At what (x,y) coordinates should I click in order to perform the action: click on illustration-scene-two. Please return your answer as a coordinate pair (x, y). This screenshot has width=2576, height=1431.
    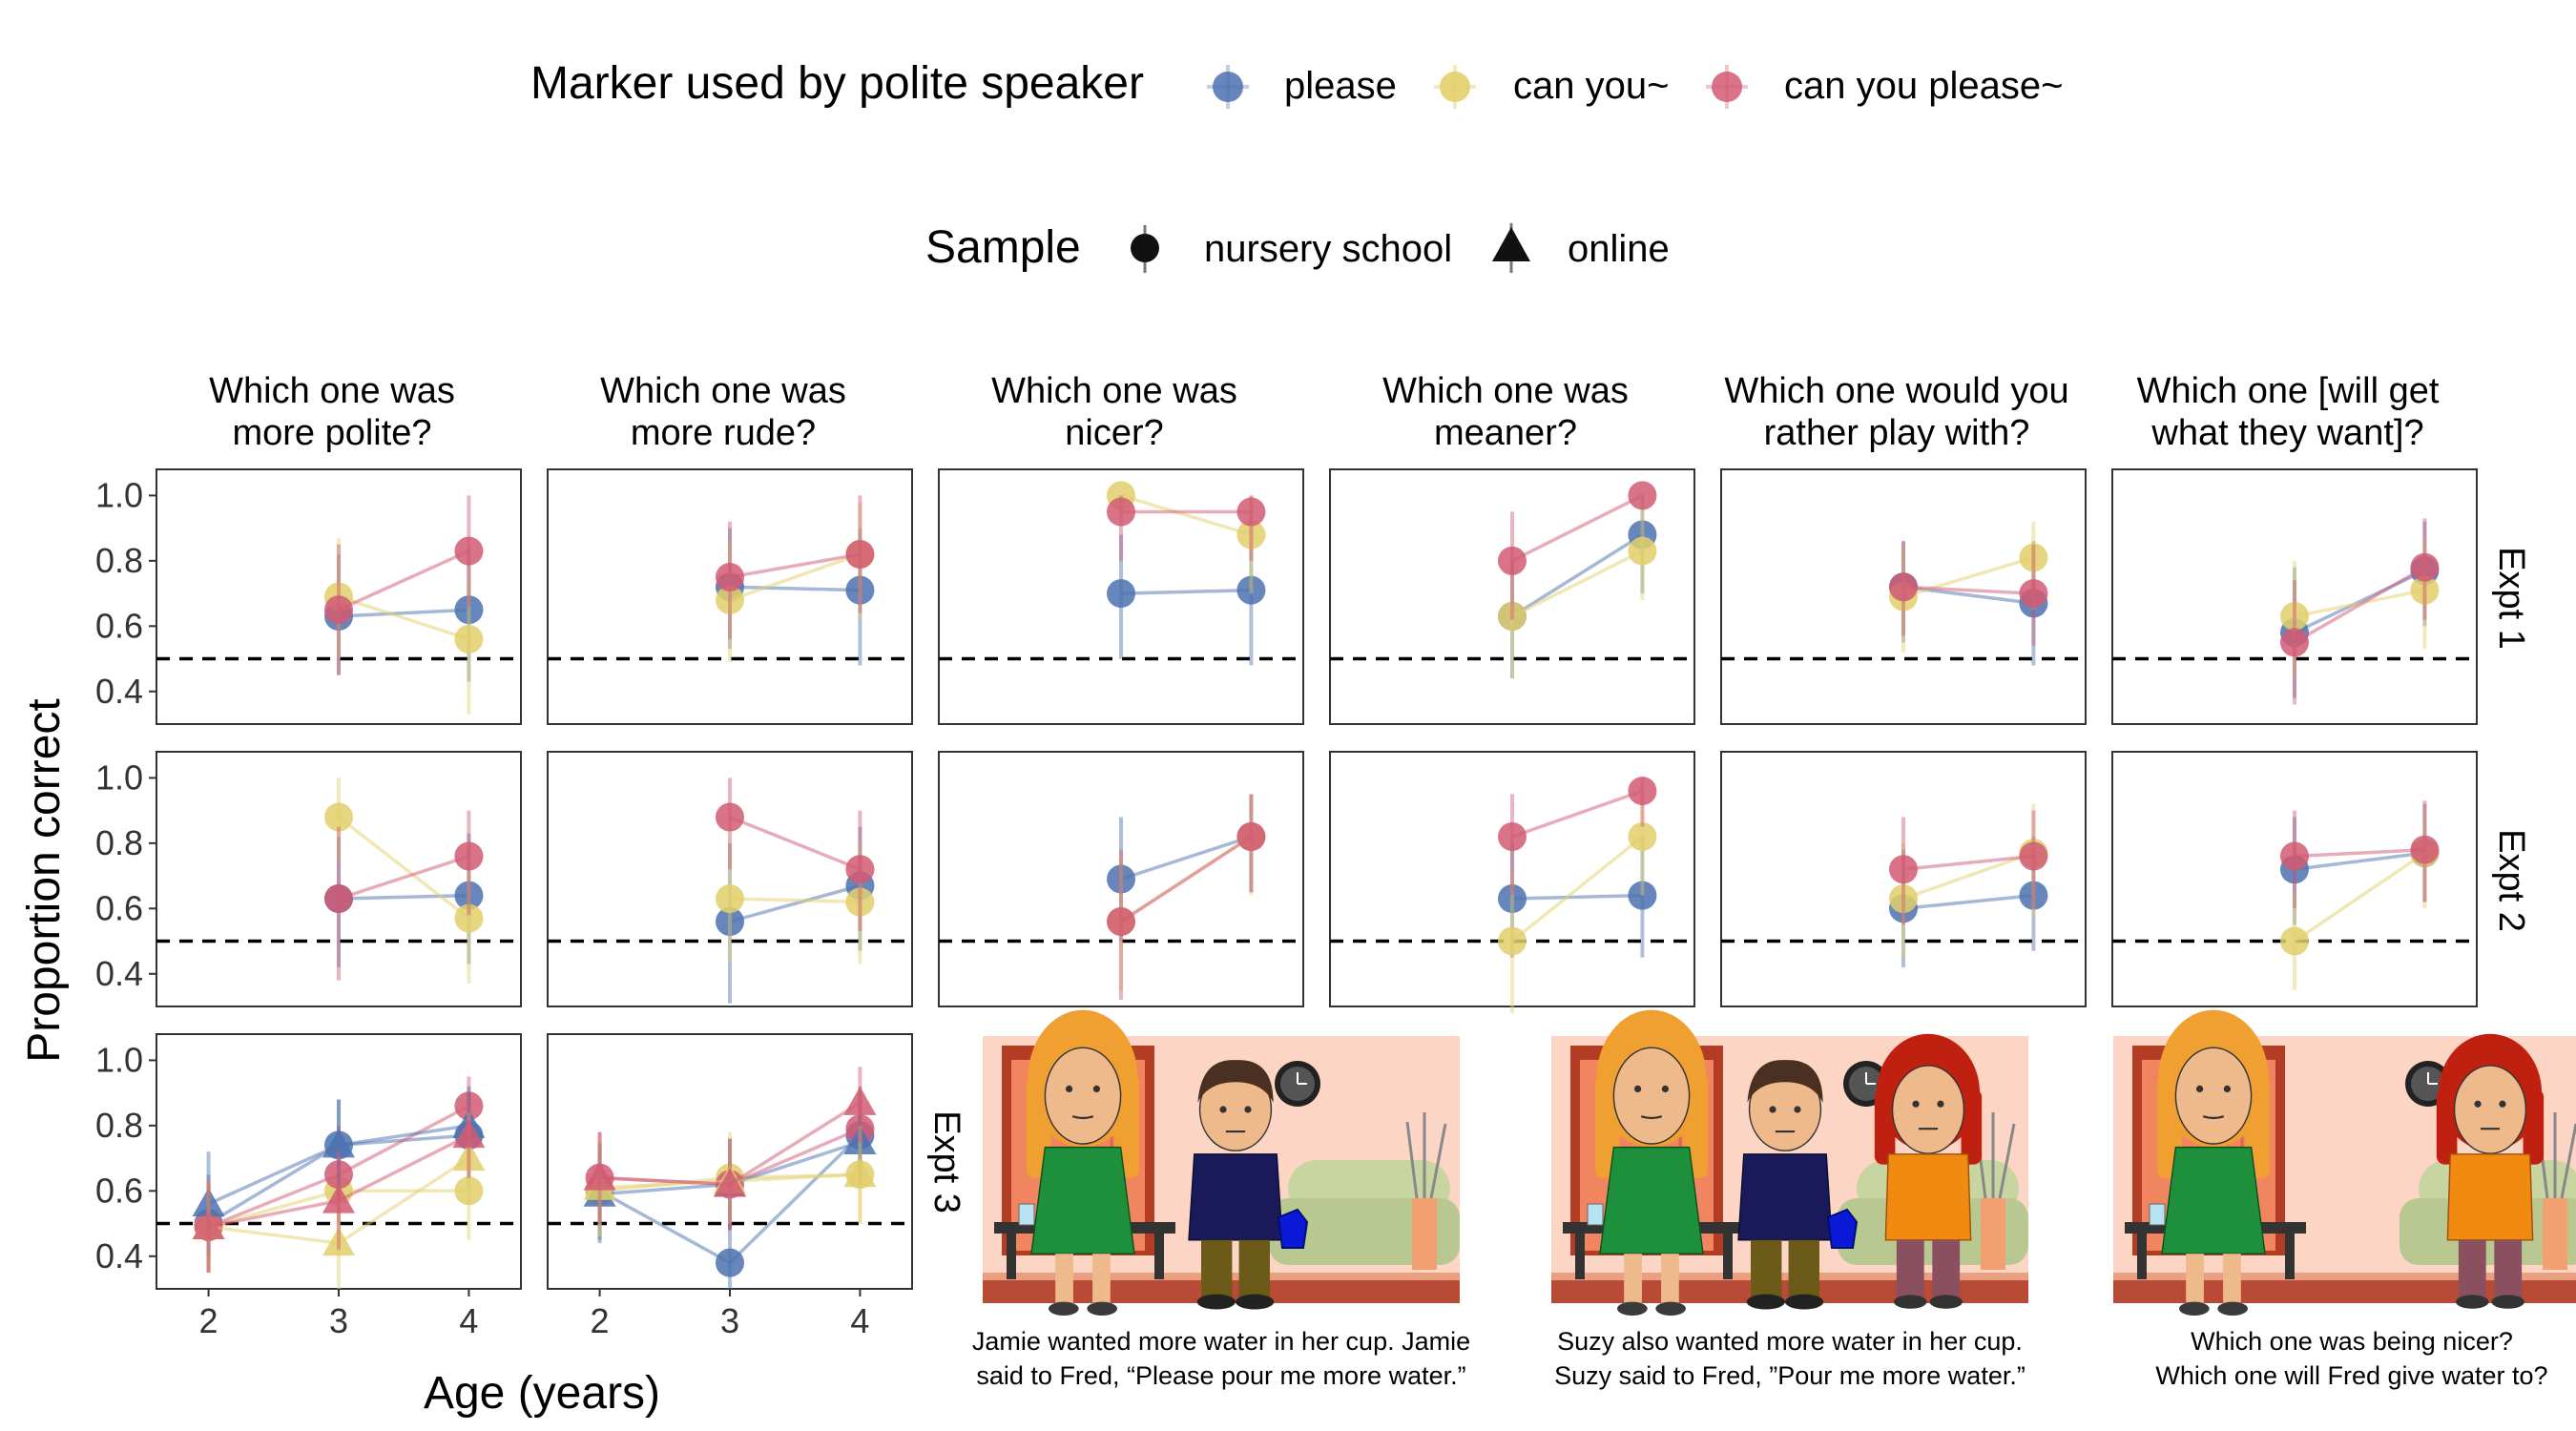
    Looking at the image, I should click on (1789, 1162).